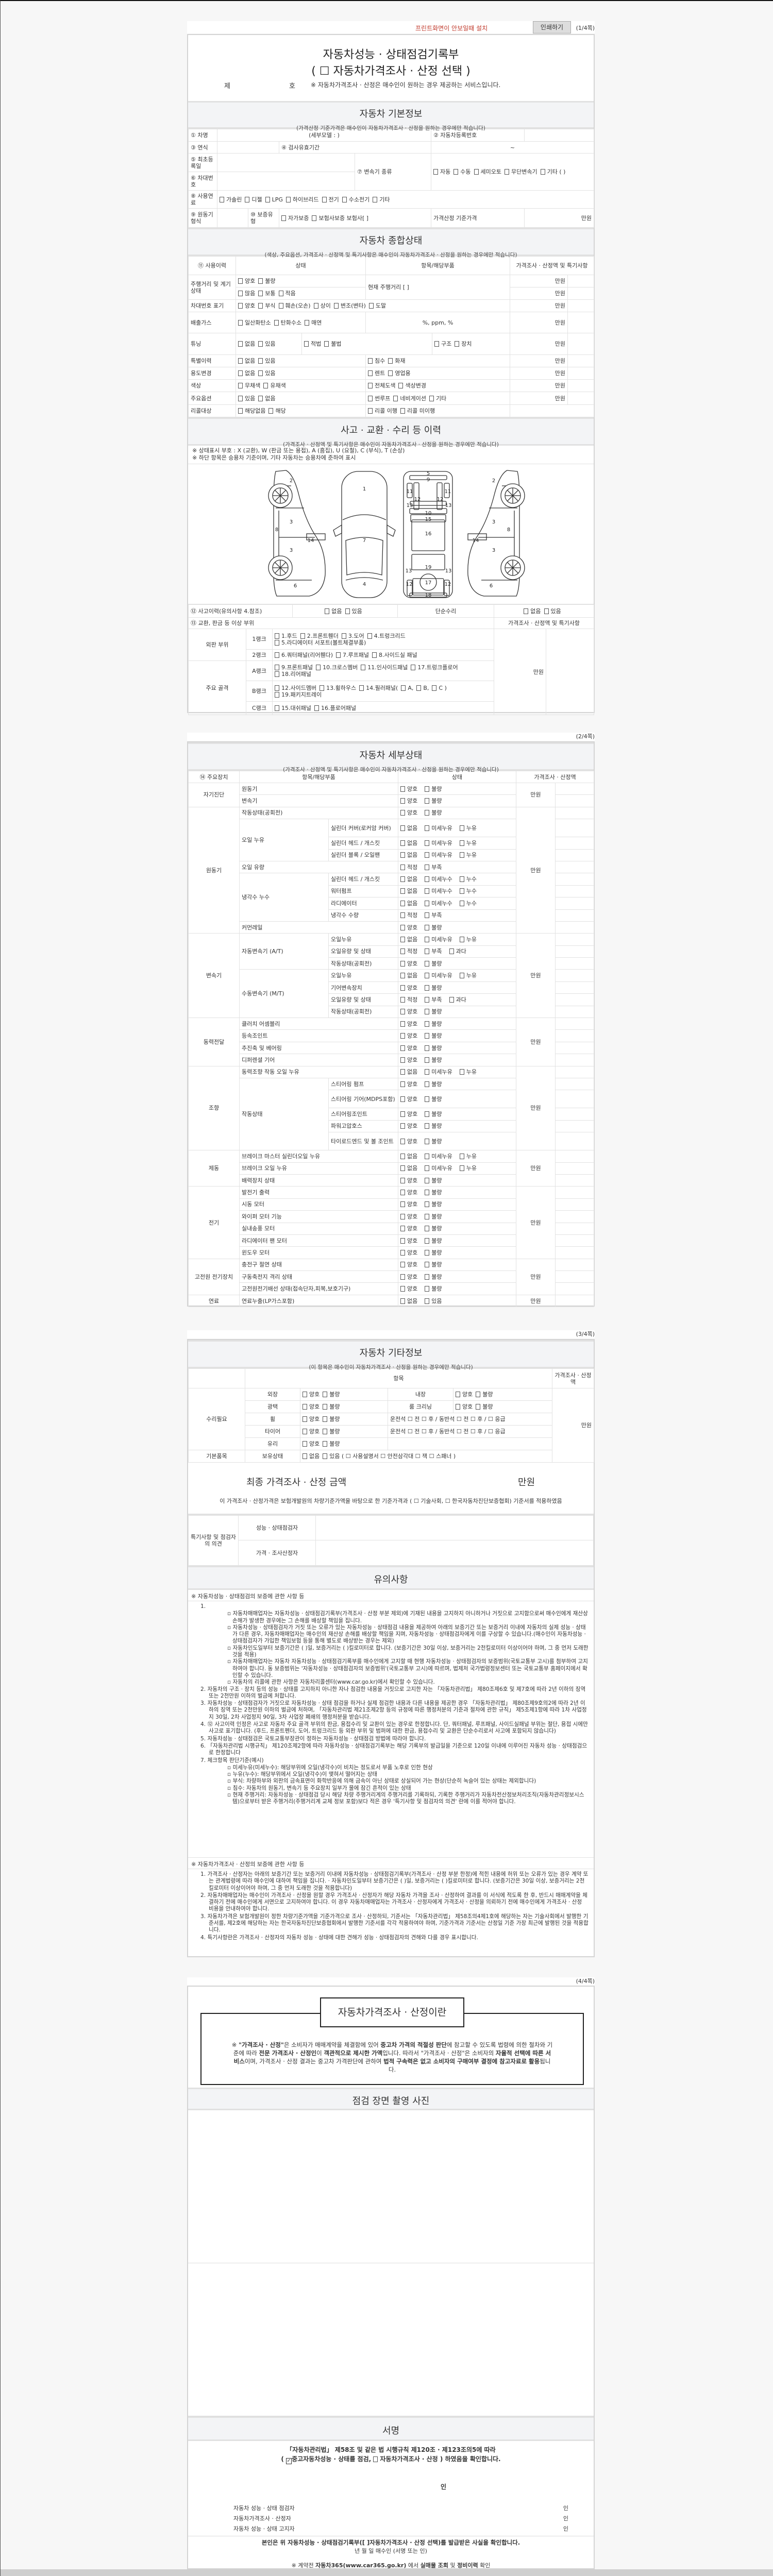 This screenshot has height=2576, width=773. Describe the element at coordinates (381, 385) in the screenshot. I see `checkbox-option: 전체도색` at that location.